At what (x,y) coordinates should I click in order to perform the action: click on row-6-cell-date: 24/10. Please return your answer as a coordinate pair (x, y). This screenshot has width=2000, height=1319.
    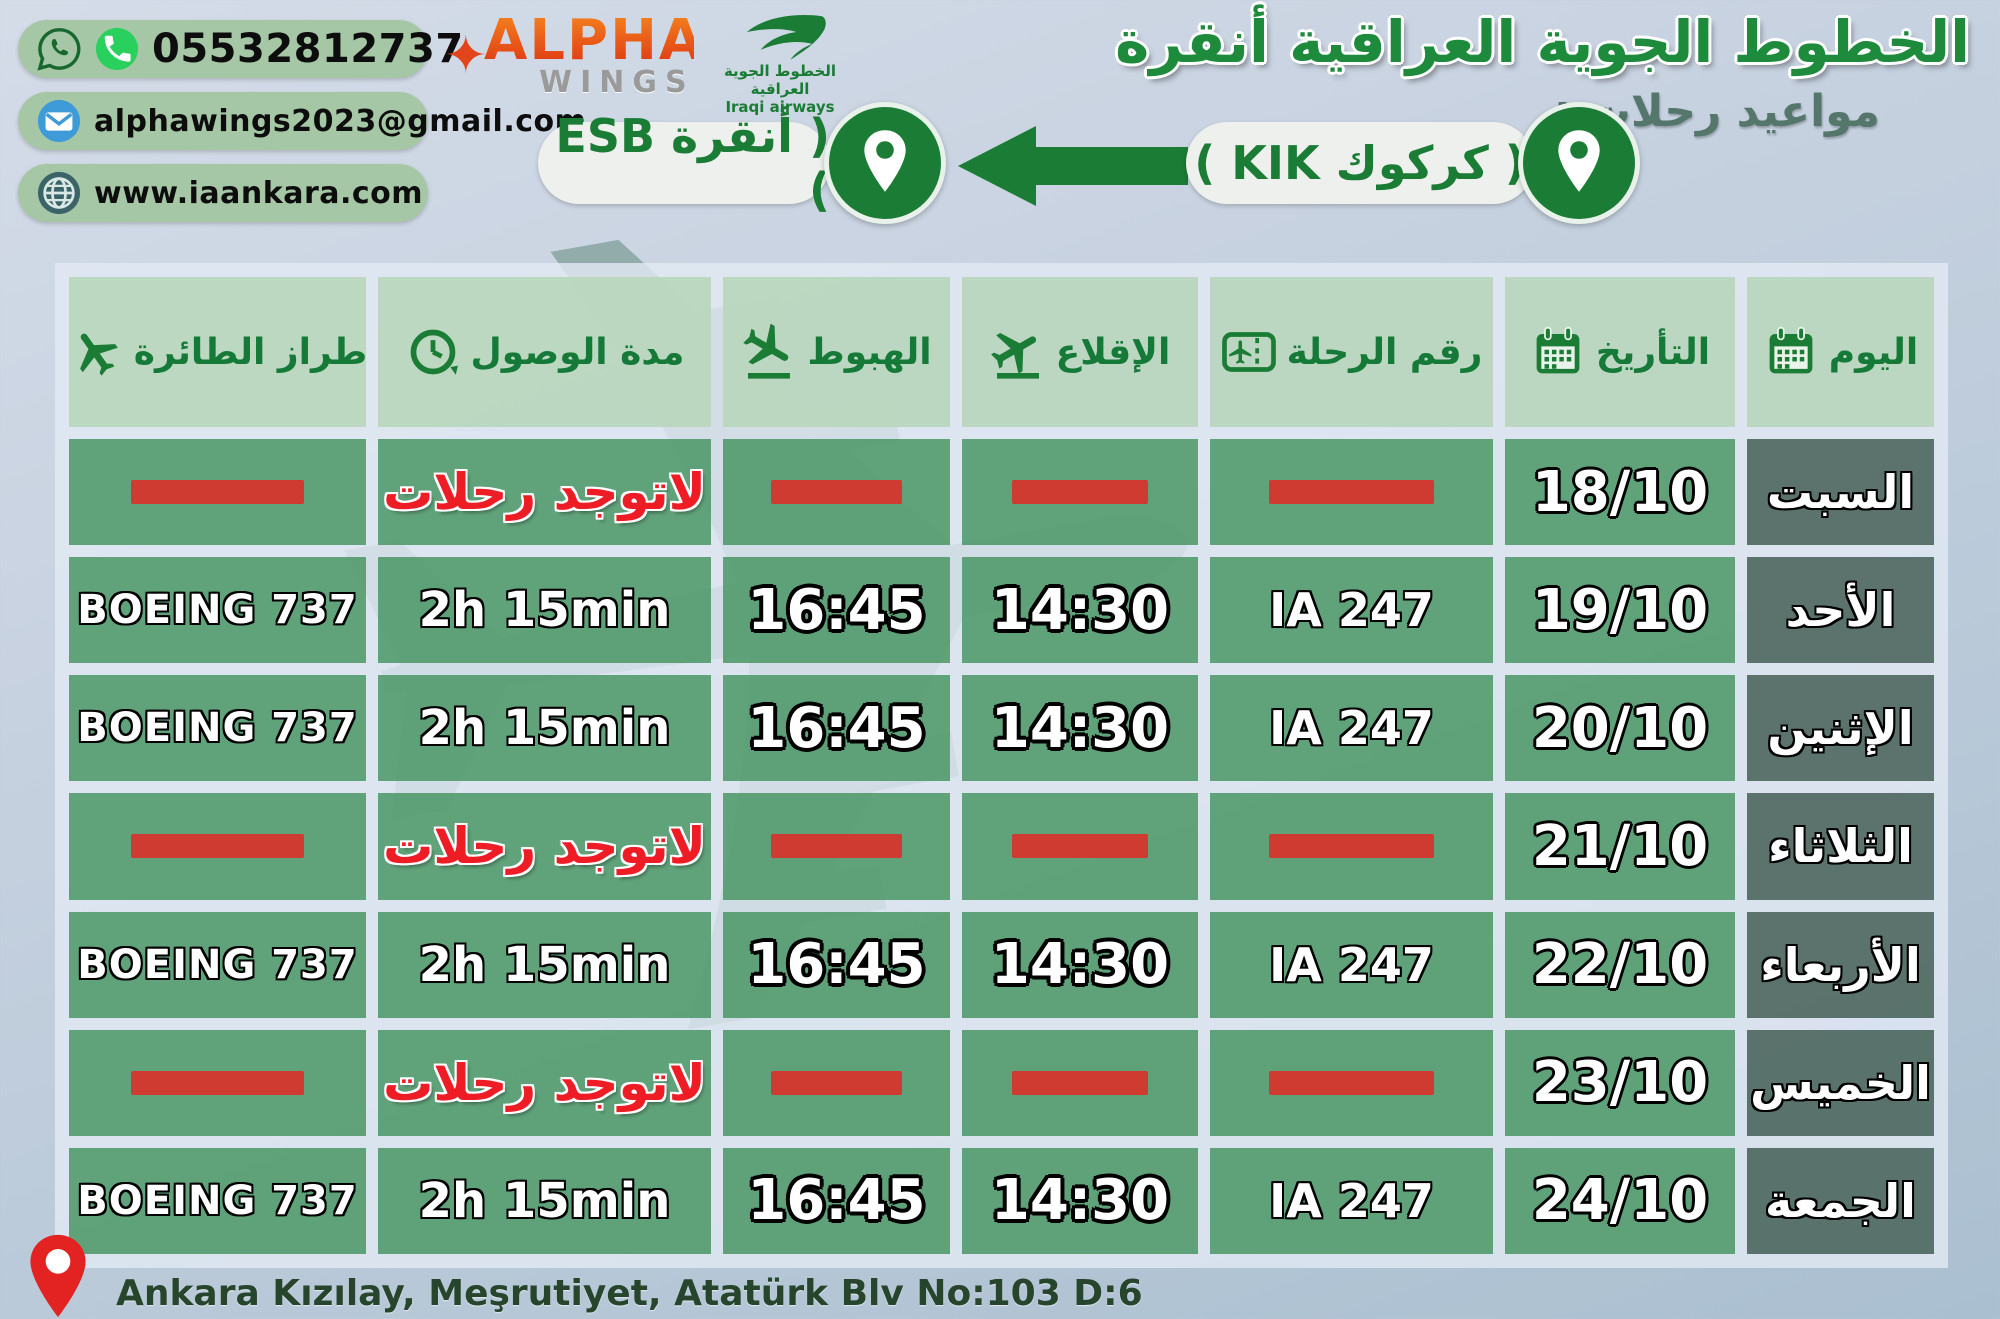
    Looking at the image, I should click on (1620, 1200).